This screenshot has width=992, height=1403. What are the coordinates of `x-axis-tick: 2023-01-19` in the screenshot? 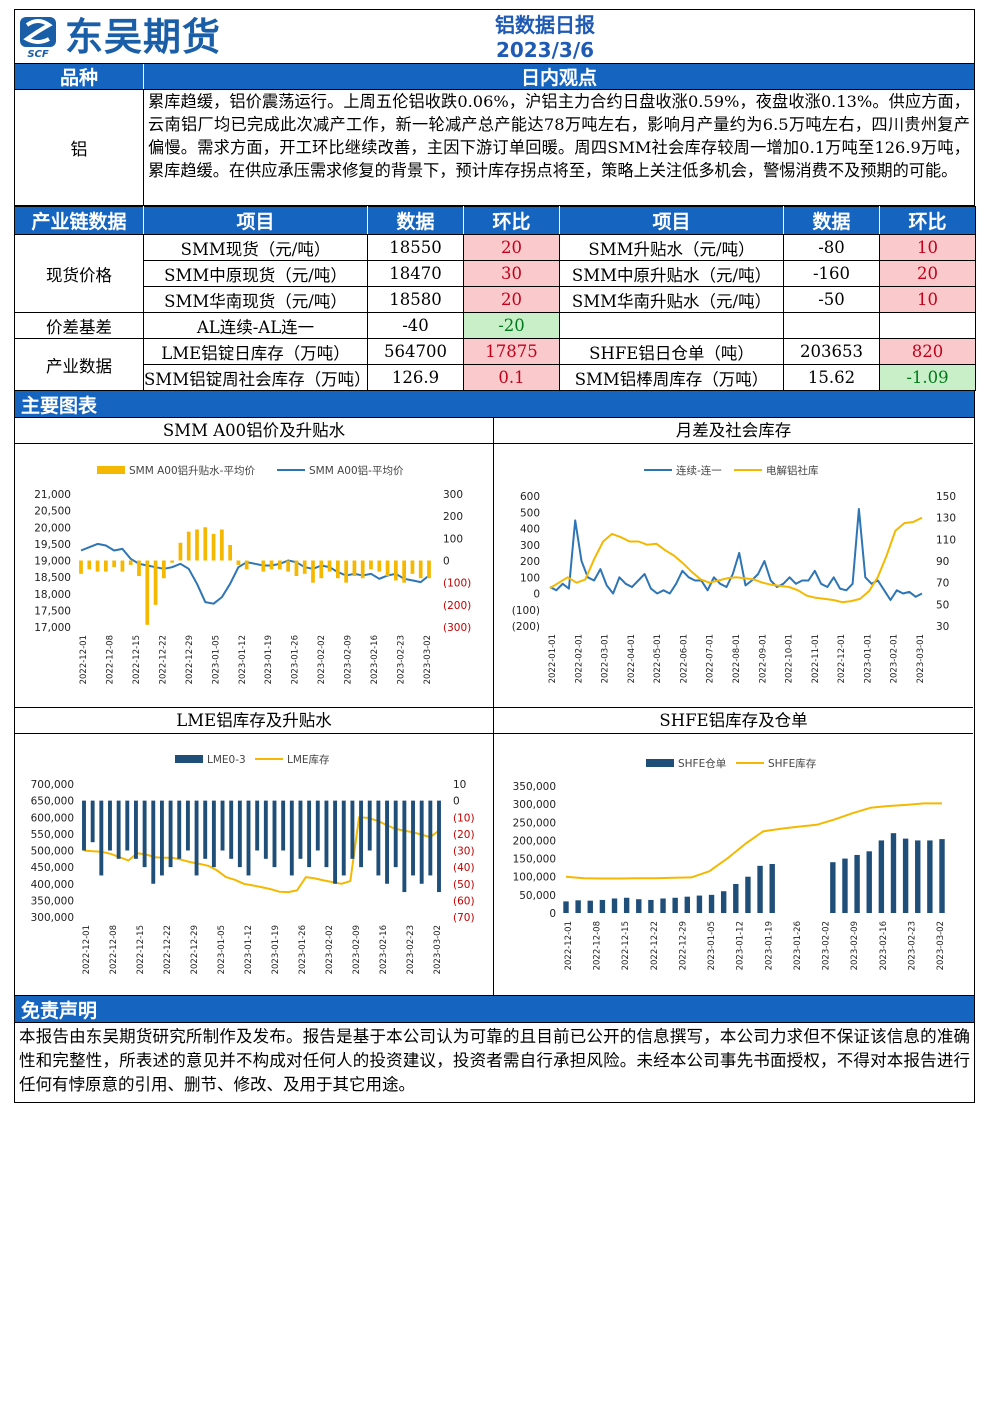 It's located at (276, 949).